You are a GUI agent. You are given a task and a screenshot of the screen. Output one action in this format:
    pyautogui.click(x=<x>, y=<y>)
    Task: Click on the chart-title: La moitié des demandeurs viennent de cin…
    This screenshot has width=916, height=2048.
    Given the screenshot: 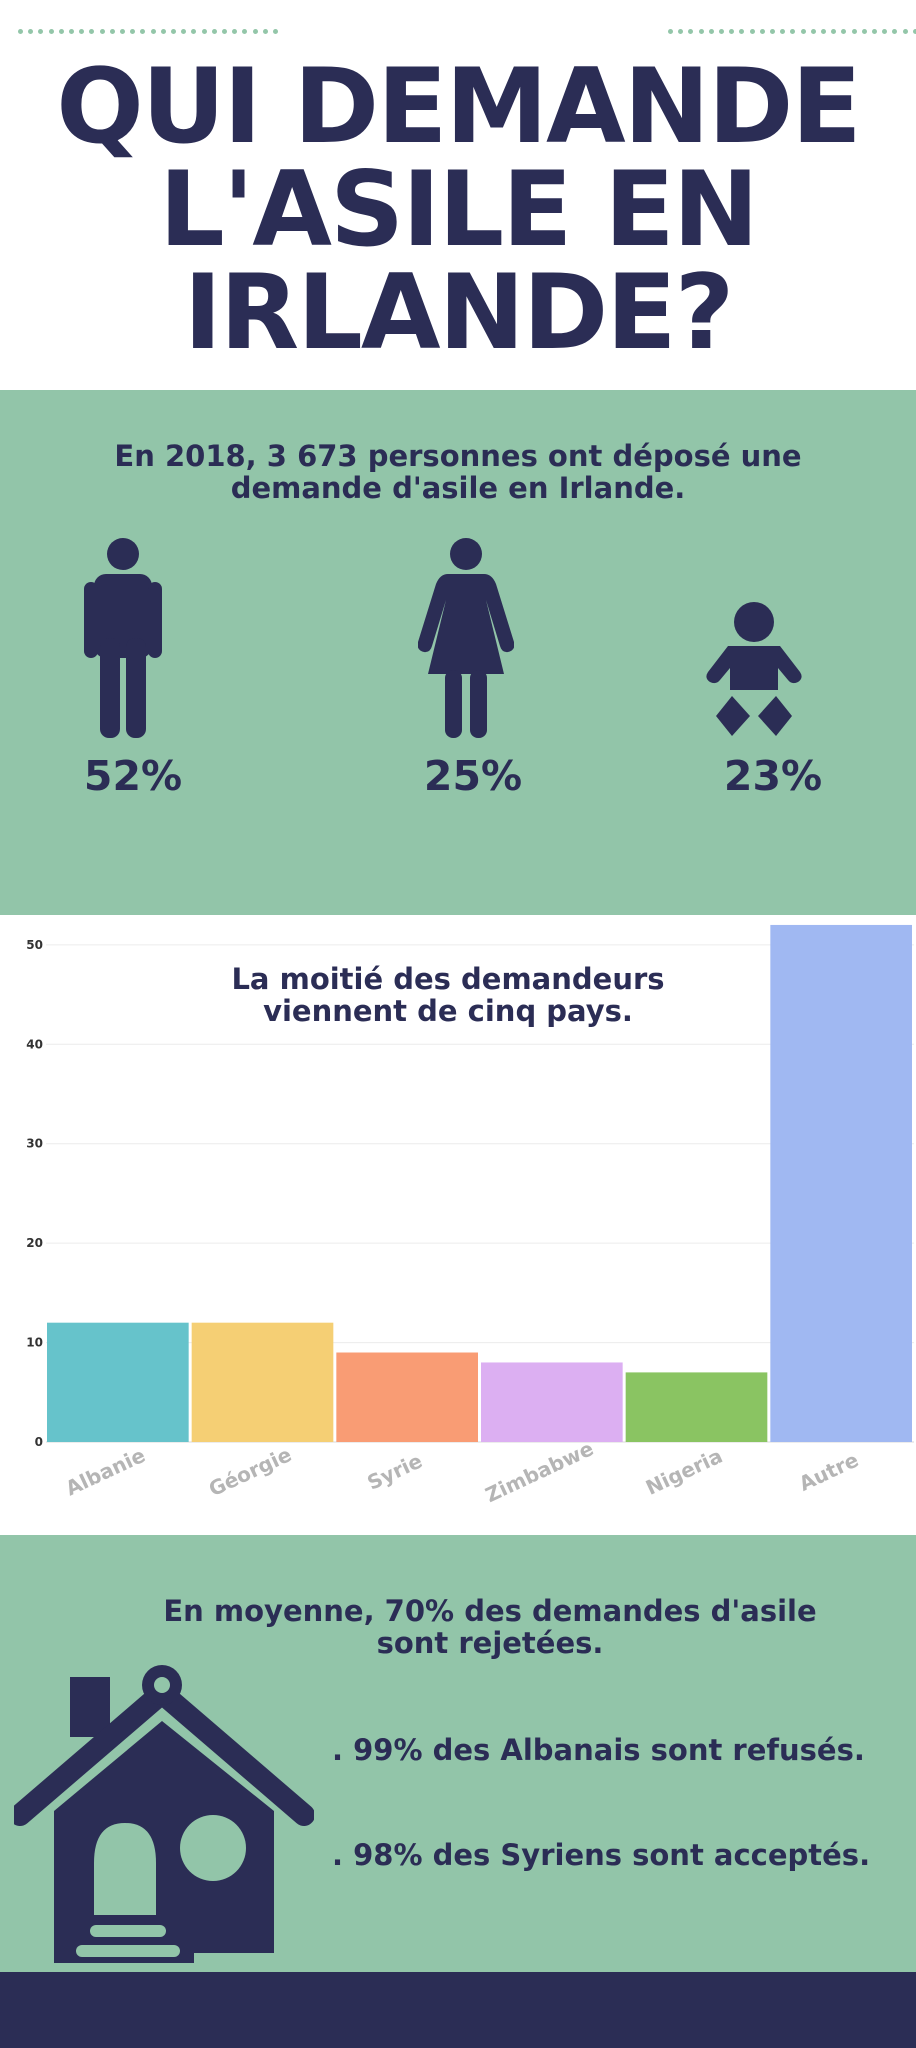 What is the action you would take?
    pyautogui.click(x=448, y=995)
    